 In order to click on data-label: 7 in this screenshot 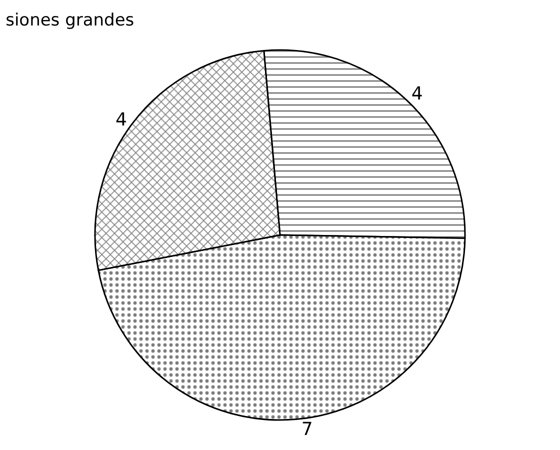, I will do `click(307, 429)`.